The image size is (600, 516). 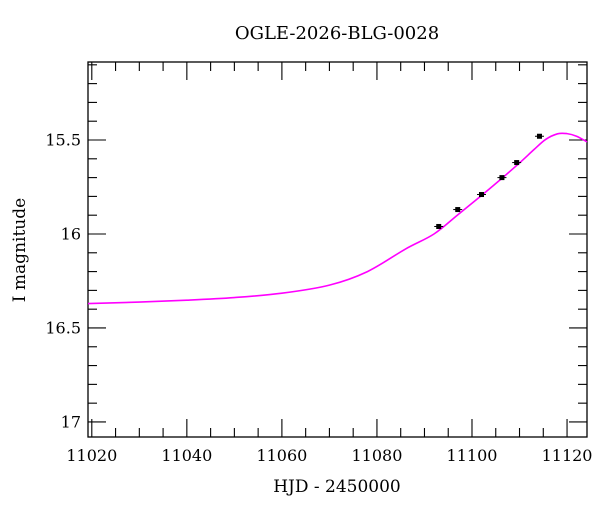 I want to click on x-tick-label: 11040, so click(x=186, y=455).